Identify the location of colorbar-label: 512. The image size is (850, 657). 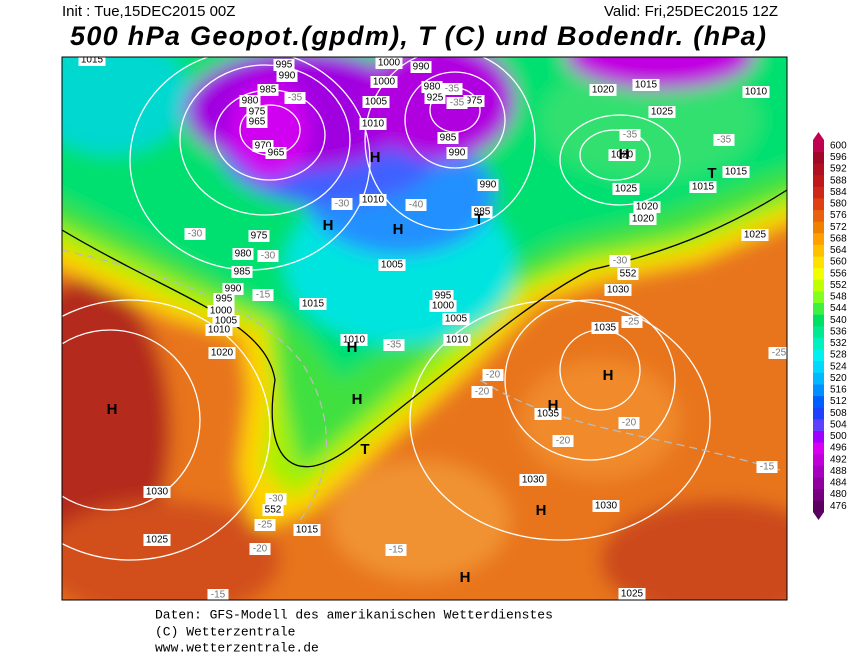
(838, 401).